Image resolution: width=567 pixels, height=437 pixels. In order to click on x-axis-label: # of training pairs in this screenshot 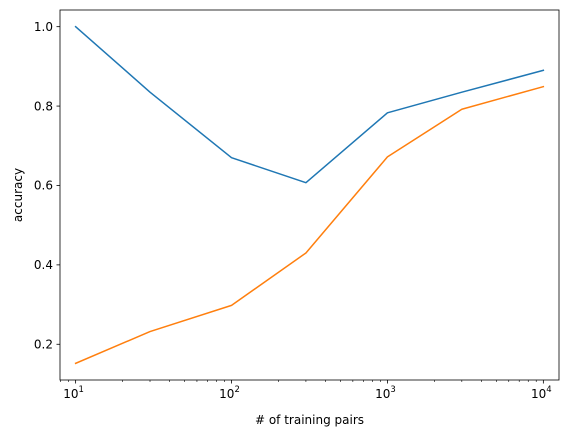, I will do `click(309, 420)`.